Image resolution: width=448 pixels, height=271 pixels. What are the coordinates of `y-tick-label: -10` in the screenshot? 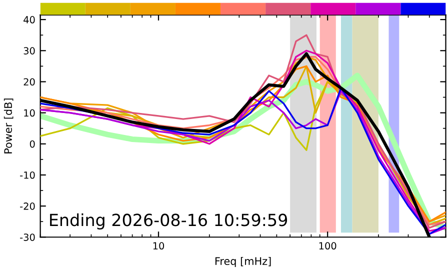 It's located at (27, 175).